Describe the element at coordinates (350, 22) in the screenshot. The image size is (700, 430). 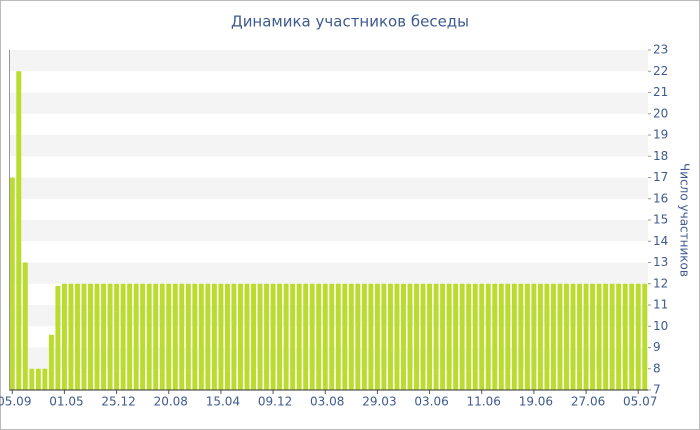
I see `chart-title: Динамика участников беседы` at that location.